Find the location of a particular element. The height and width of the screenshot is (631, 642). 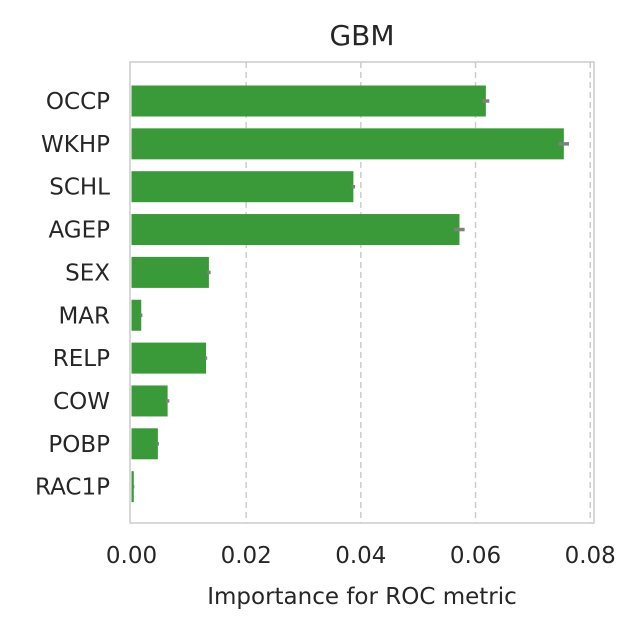

bar-cow is located at coordinates (149, 401).